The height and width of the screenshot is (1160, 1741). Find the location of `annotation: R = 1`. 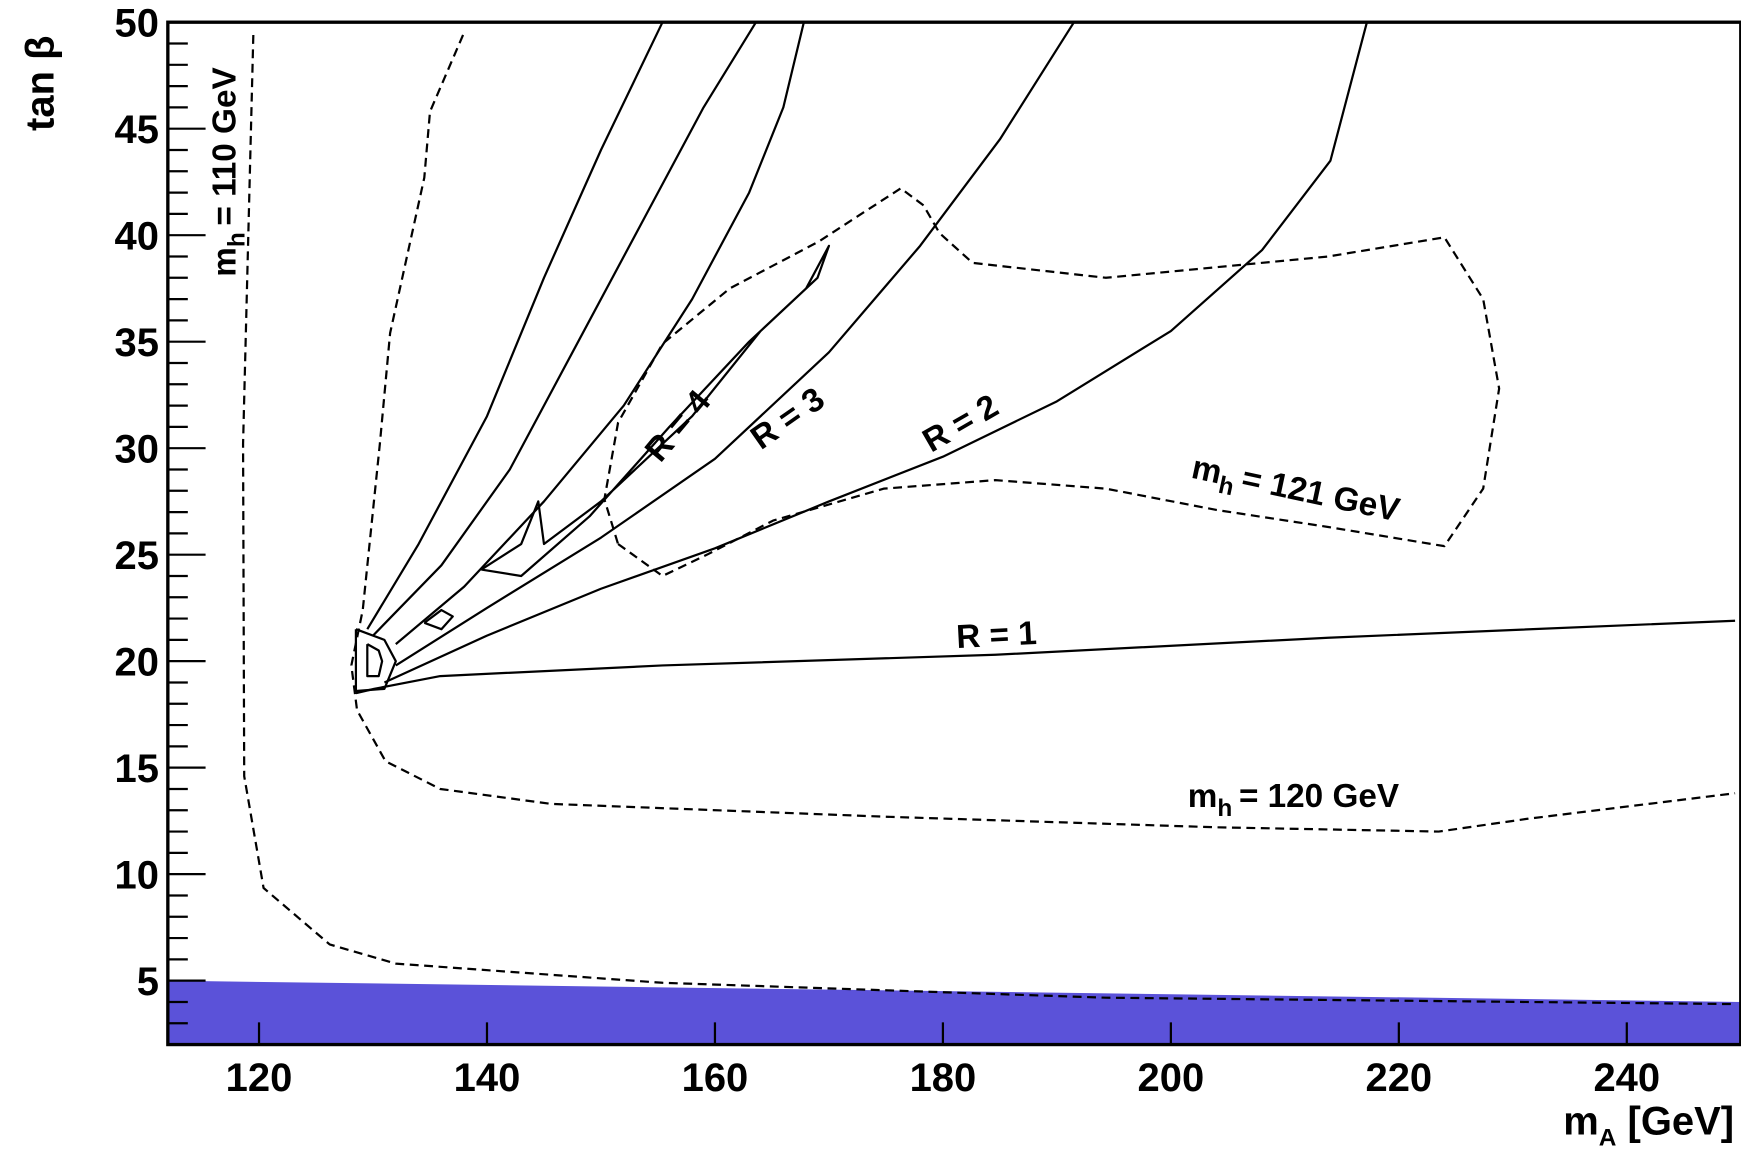

annotation: R = 1 is located at coordinates (996, 635).